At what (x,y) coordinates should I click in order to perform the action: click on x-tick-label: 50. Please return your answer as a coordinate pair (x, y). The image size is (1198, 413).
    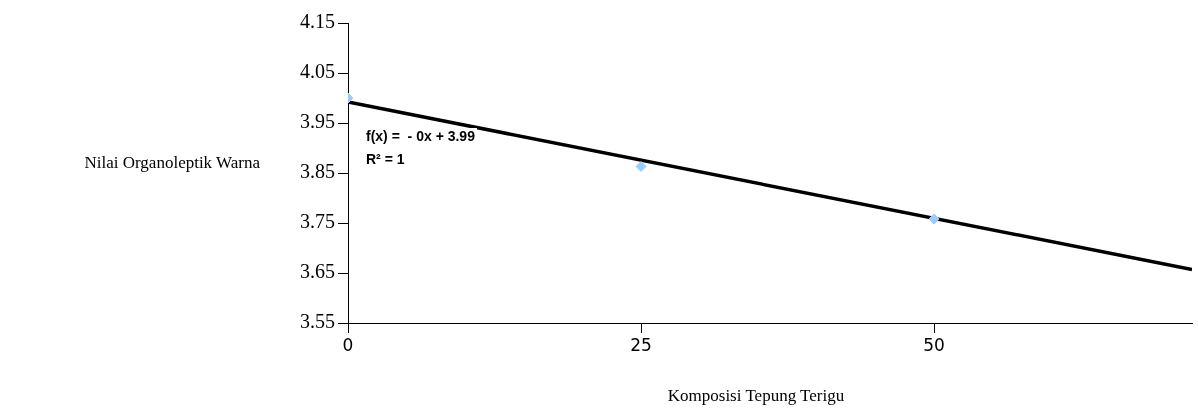
    Looking at the image, I should click on (934, 344).